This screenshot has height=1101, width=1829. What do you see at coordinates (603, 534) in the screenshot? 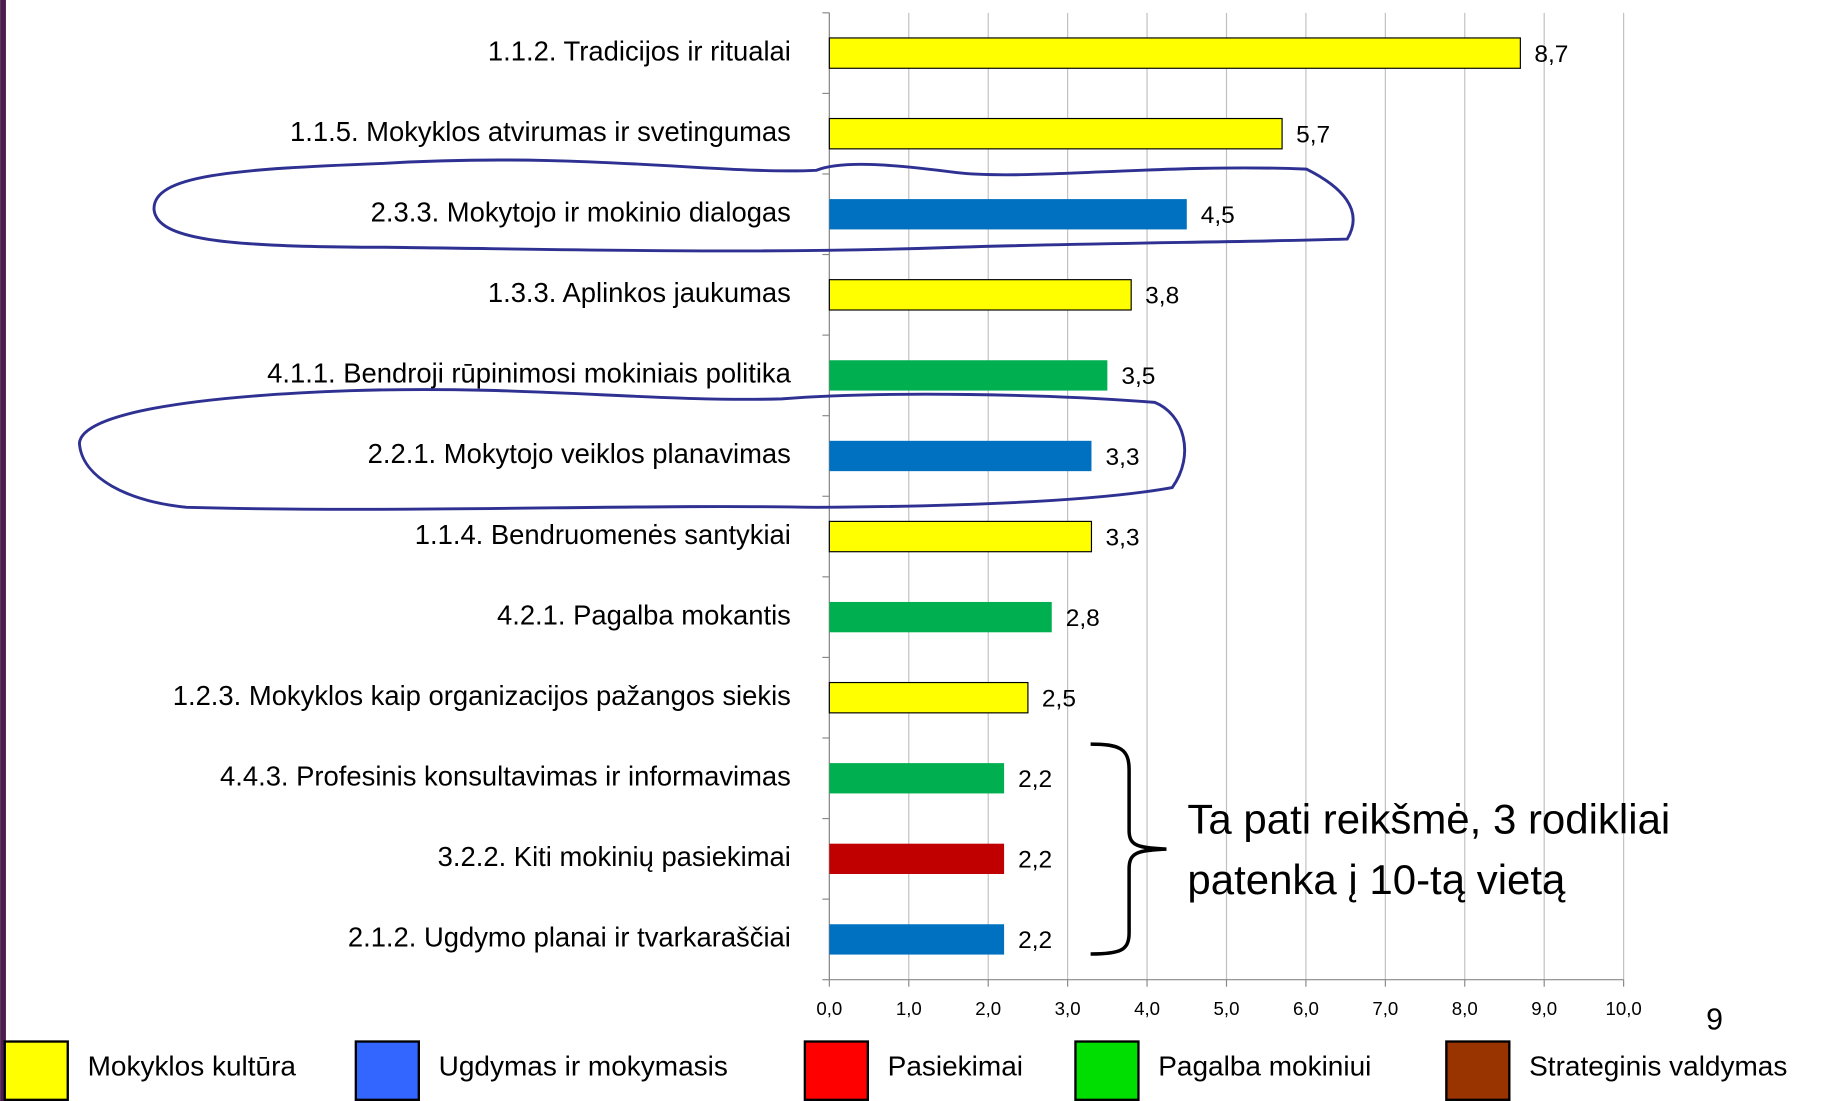
I see `category-label: 1.1.4. Bendruomenės santykiai` at bounding box center [603, 534].